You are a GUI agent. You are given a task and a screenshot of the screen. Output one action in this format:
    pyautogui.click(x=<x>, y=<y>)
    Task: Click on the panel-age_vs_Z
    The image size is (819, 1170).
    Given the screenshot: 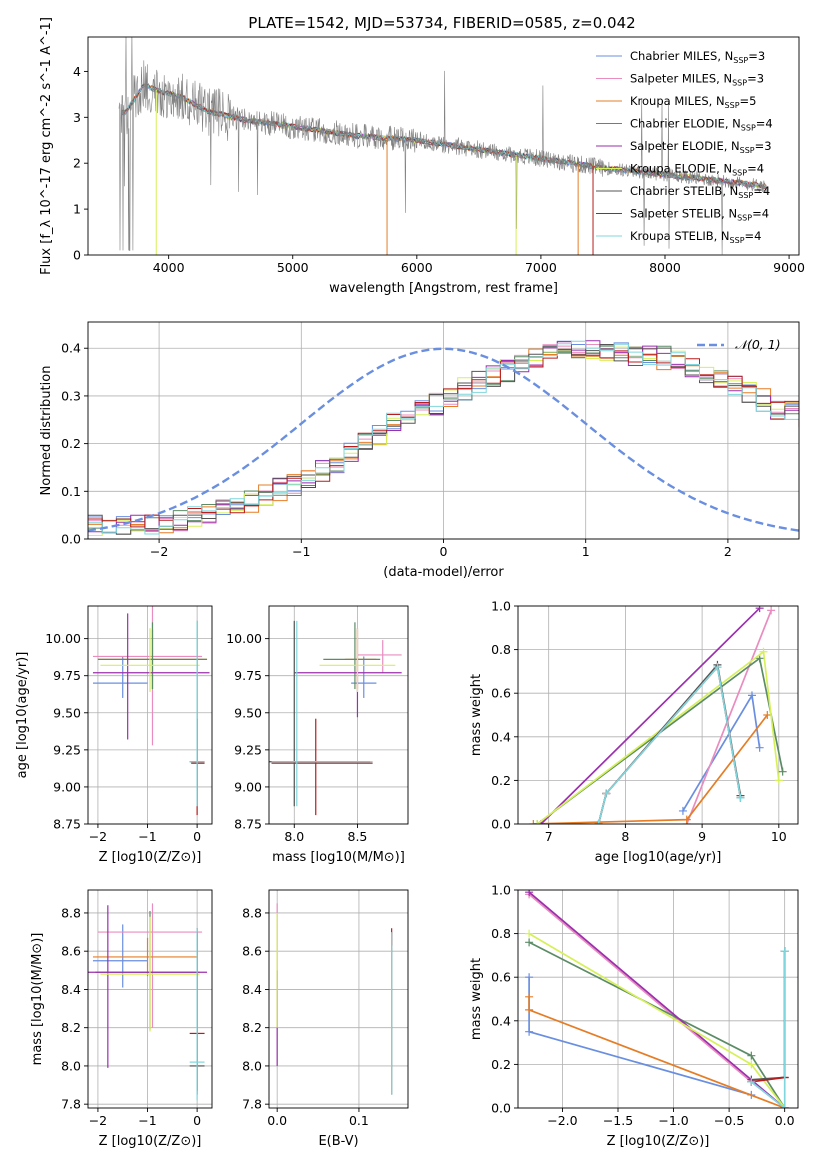 What is the action you would take?
    pyautogui.click(x=150, y=715)
    